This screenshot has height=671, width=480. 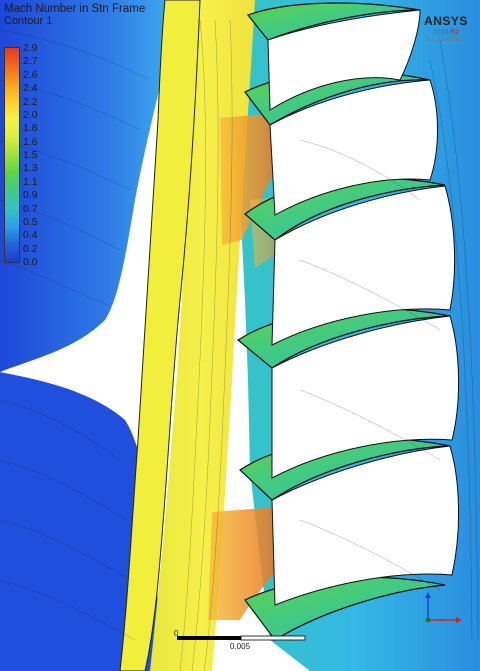 What do you see at coordinates (79, 521) in the screenshot?
I see `inlet-region-lower` at bounding box center [79, 521].